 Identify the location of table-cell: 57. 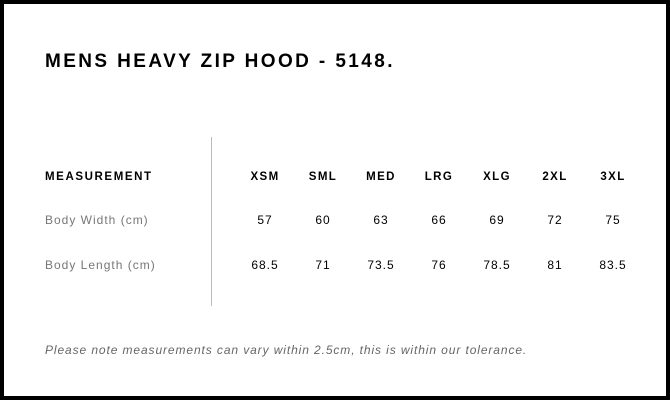
(265, 220).